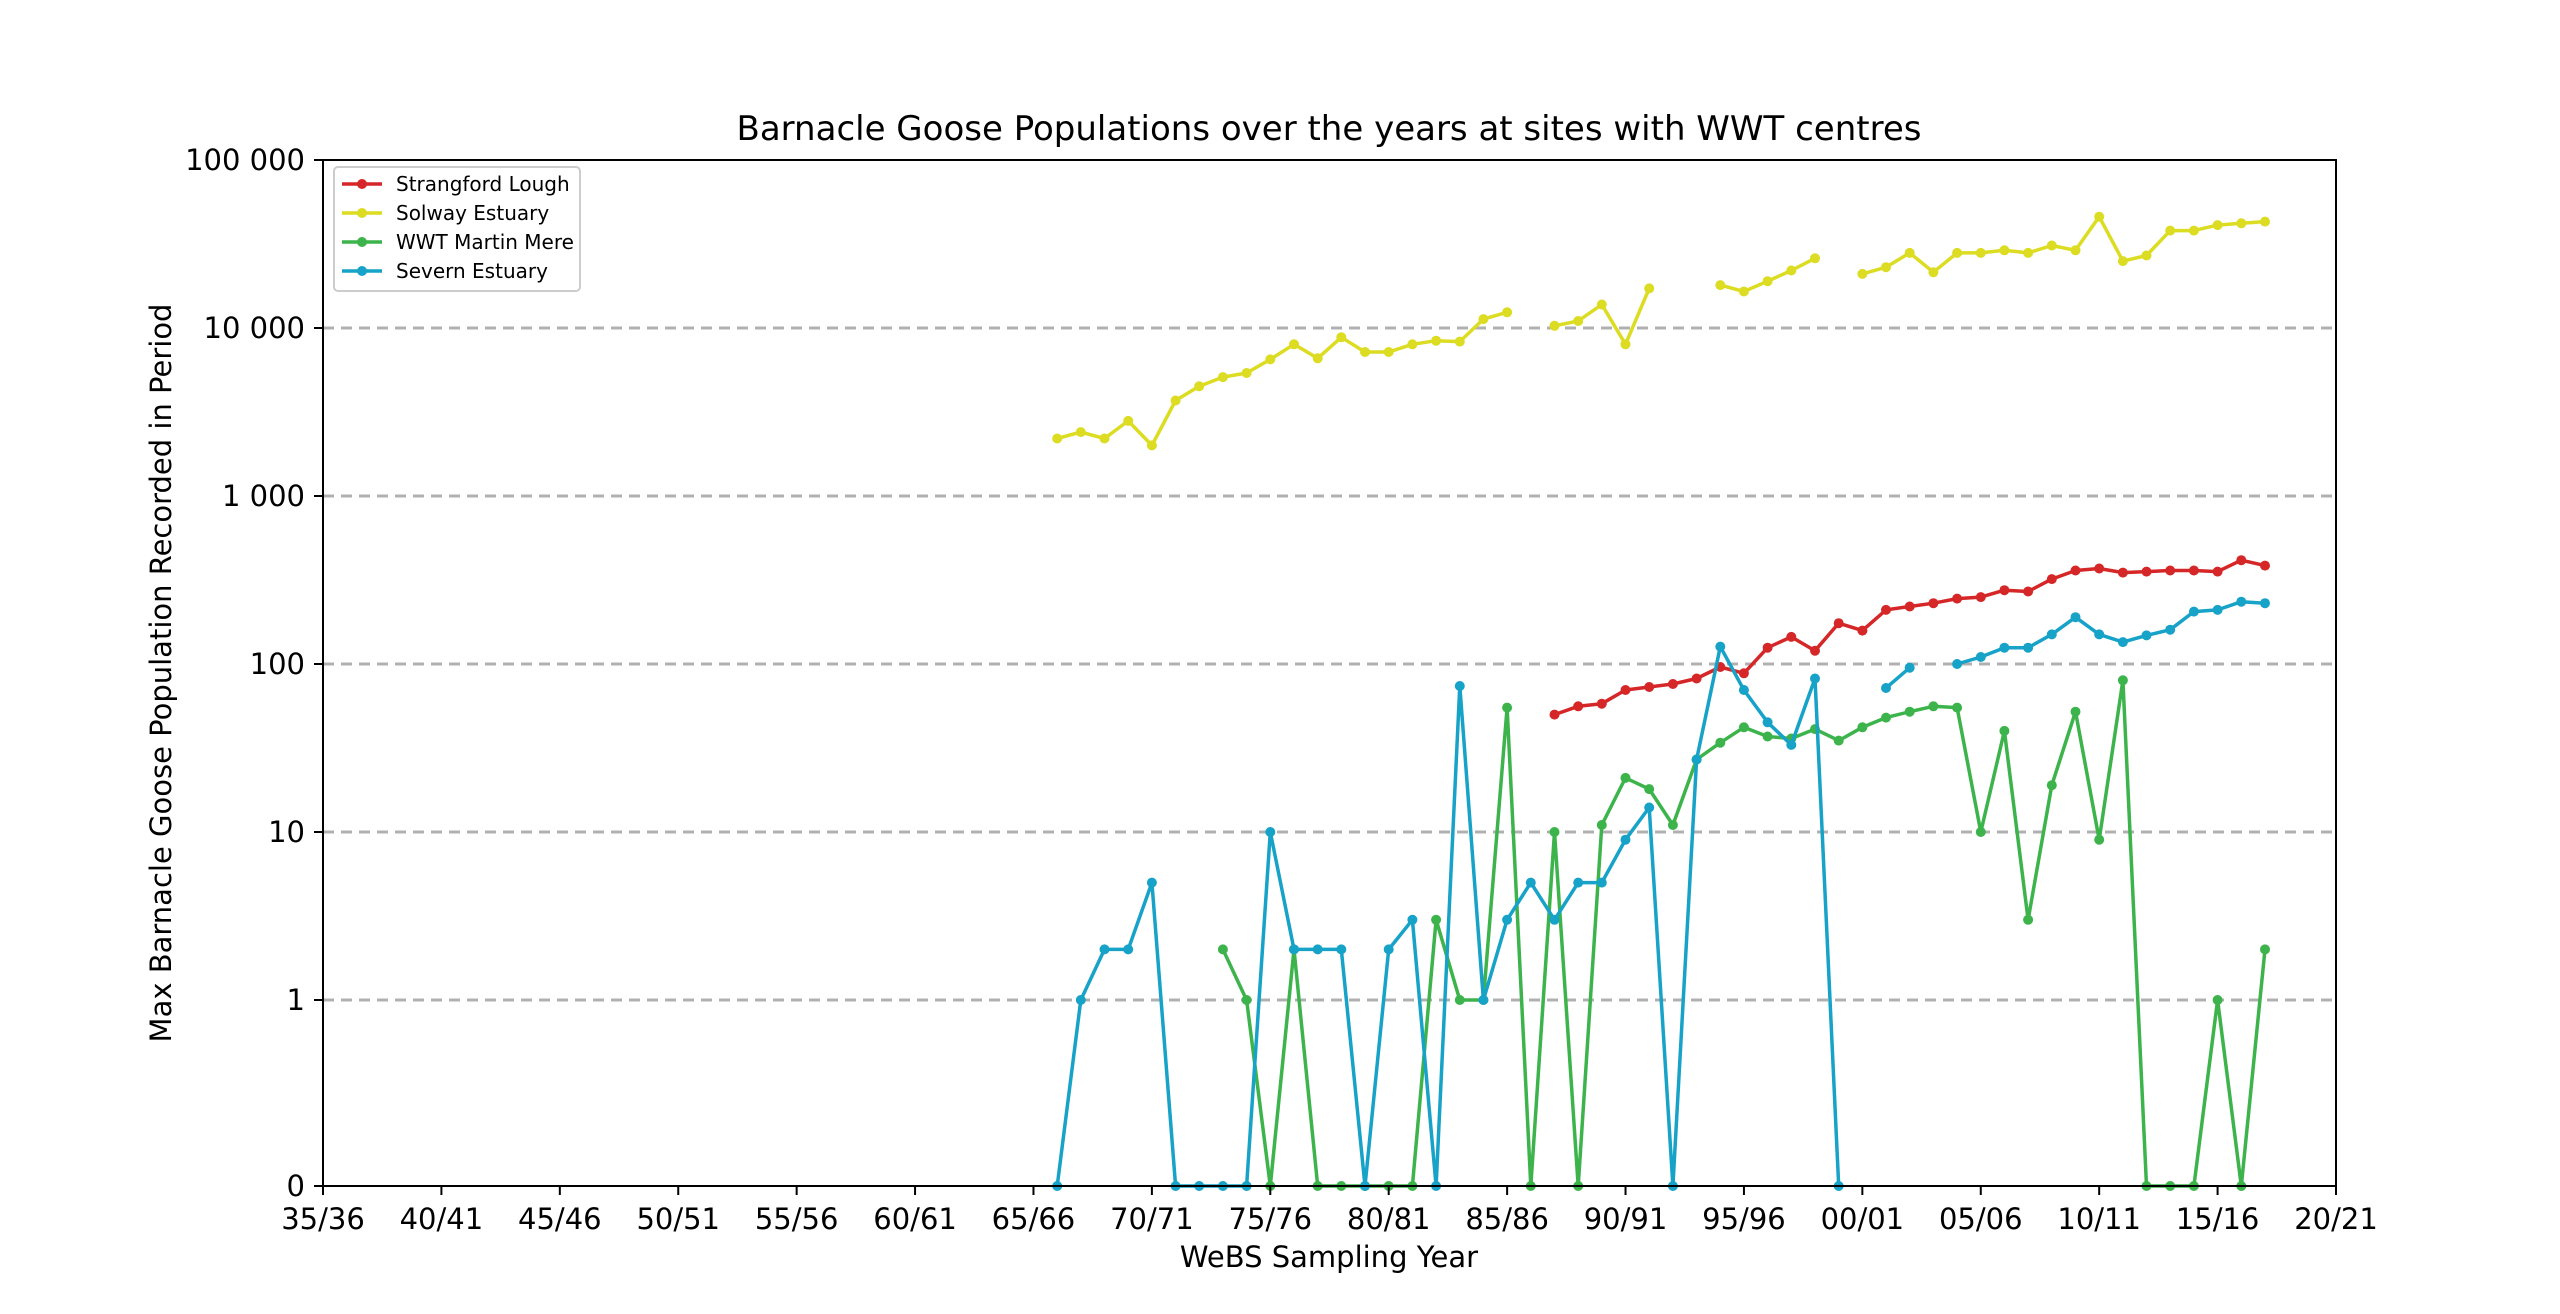 This screenshot has height=1314, width=2560. What do you see at coordinates (1271, 1219) in the screenshot?
I see `x-tick-label: 75/76` at bounding box center [1271, 1219].